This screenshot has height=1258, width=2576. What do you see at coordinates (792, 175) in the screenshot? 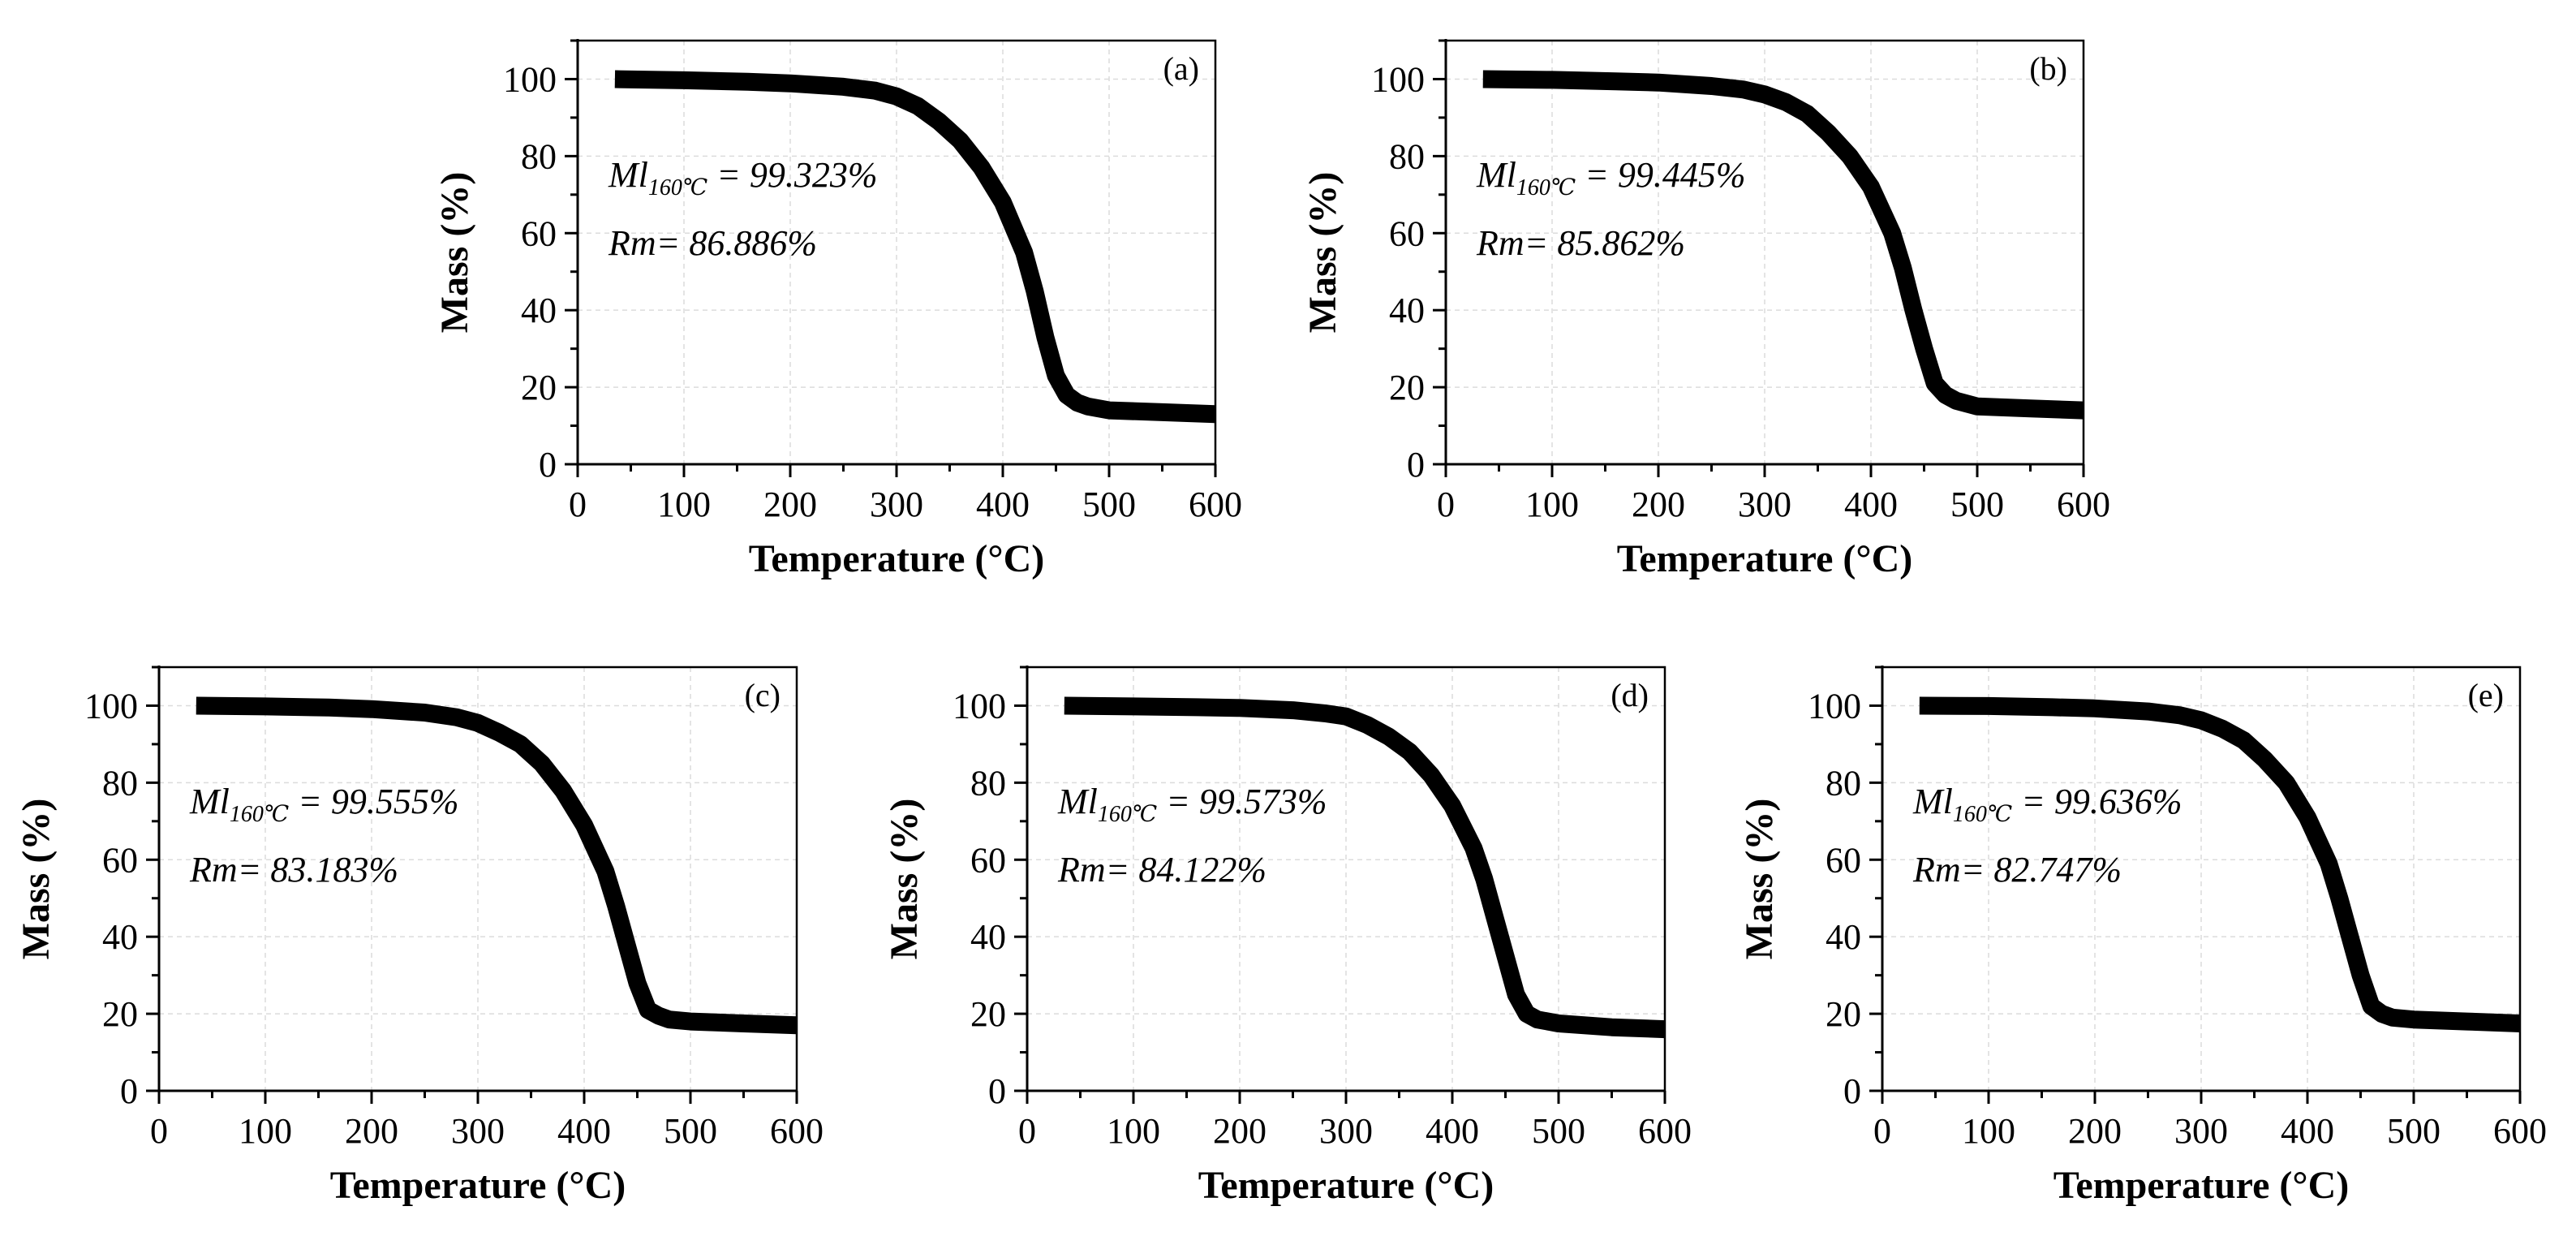
I see `ml-value: = 99.323%` at bounding box center [792, 175].